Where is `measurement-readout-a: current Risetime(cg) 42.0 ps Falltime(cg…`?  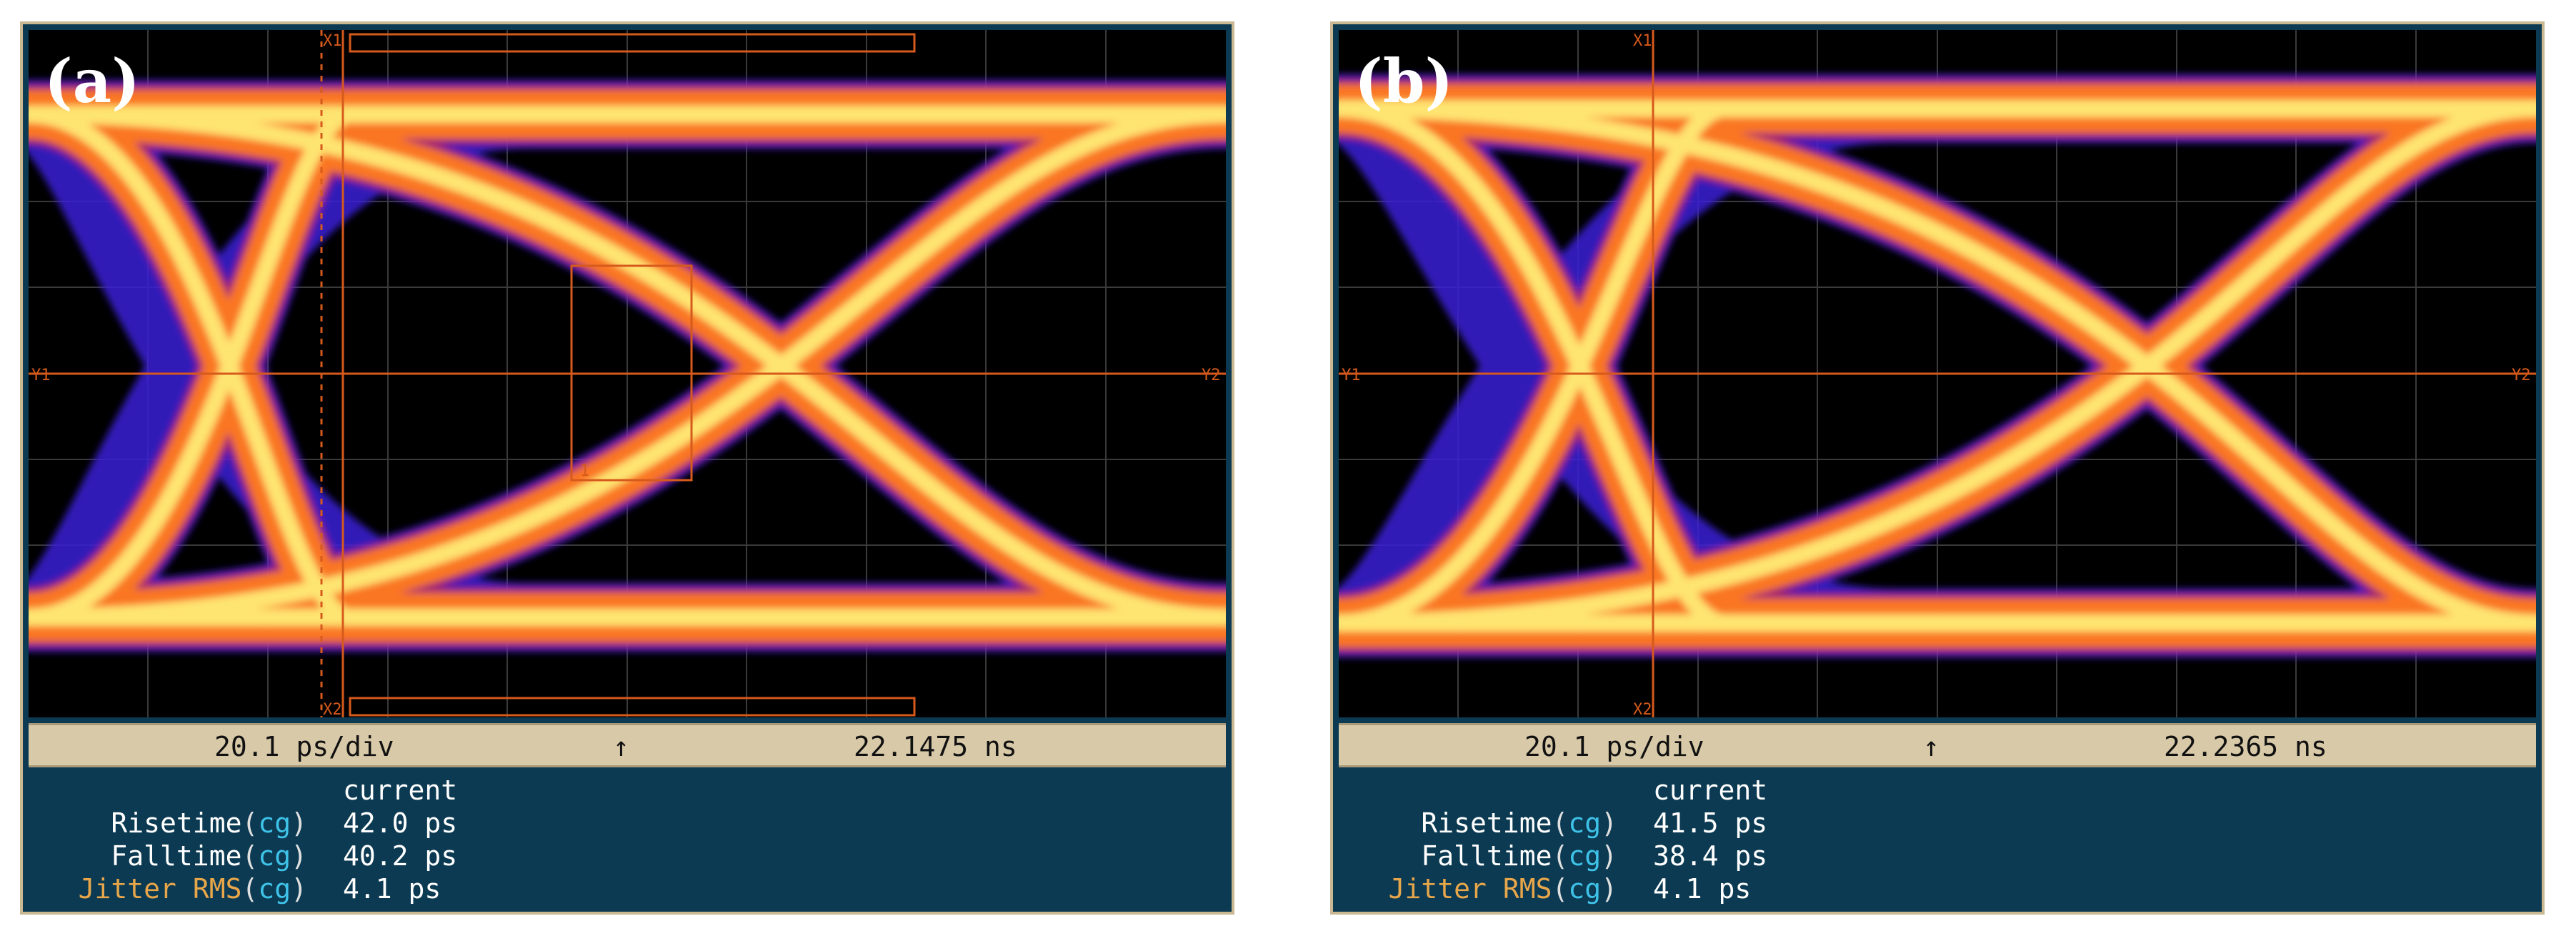 measurement-readout-a: current Risetime(cg) 42.0 ps Falltime(cg… is located at coordinates (268, 840).